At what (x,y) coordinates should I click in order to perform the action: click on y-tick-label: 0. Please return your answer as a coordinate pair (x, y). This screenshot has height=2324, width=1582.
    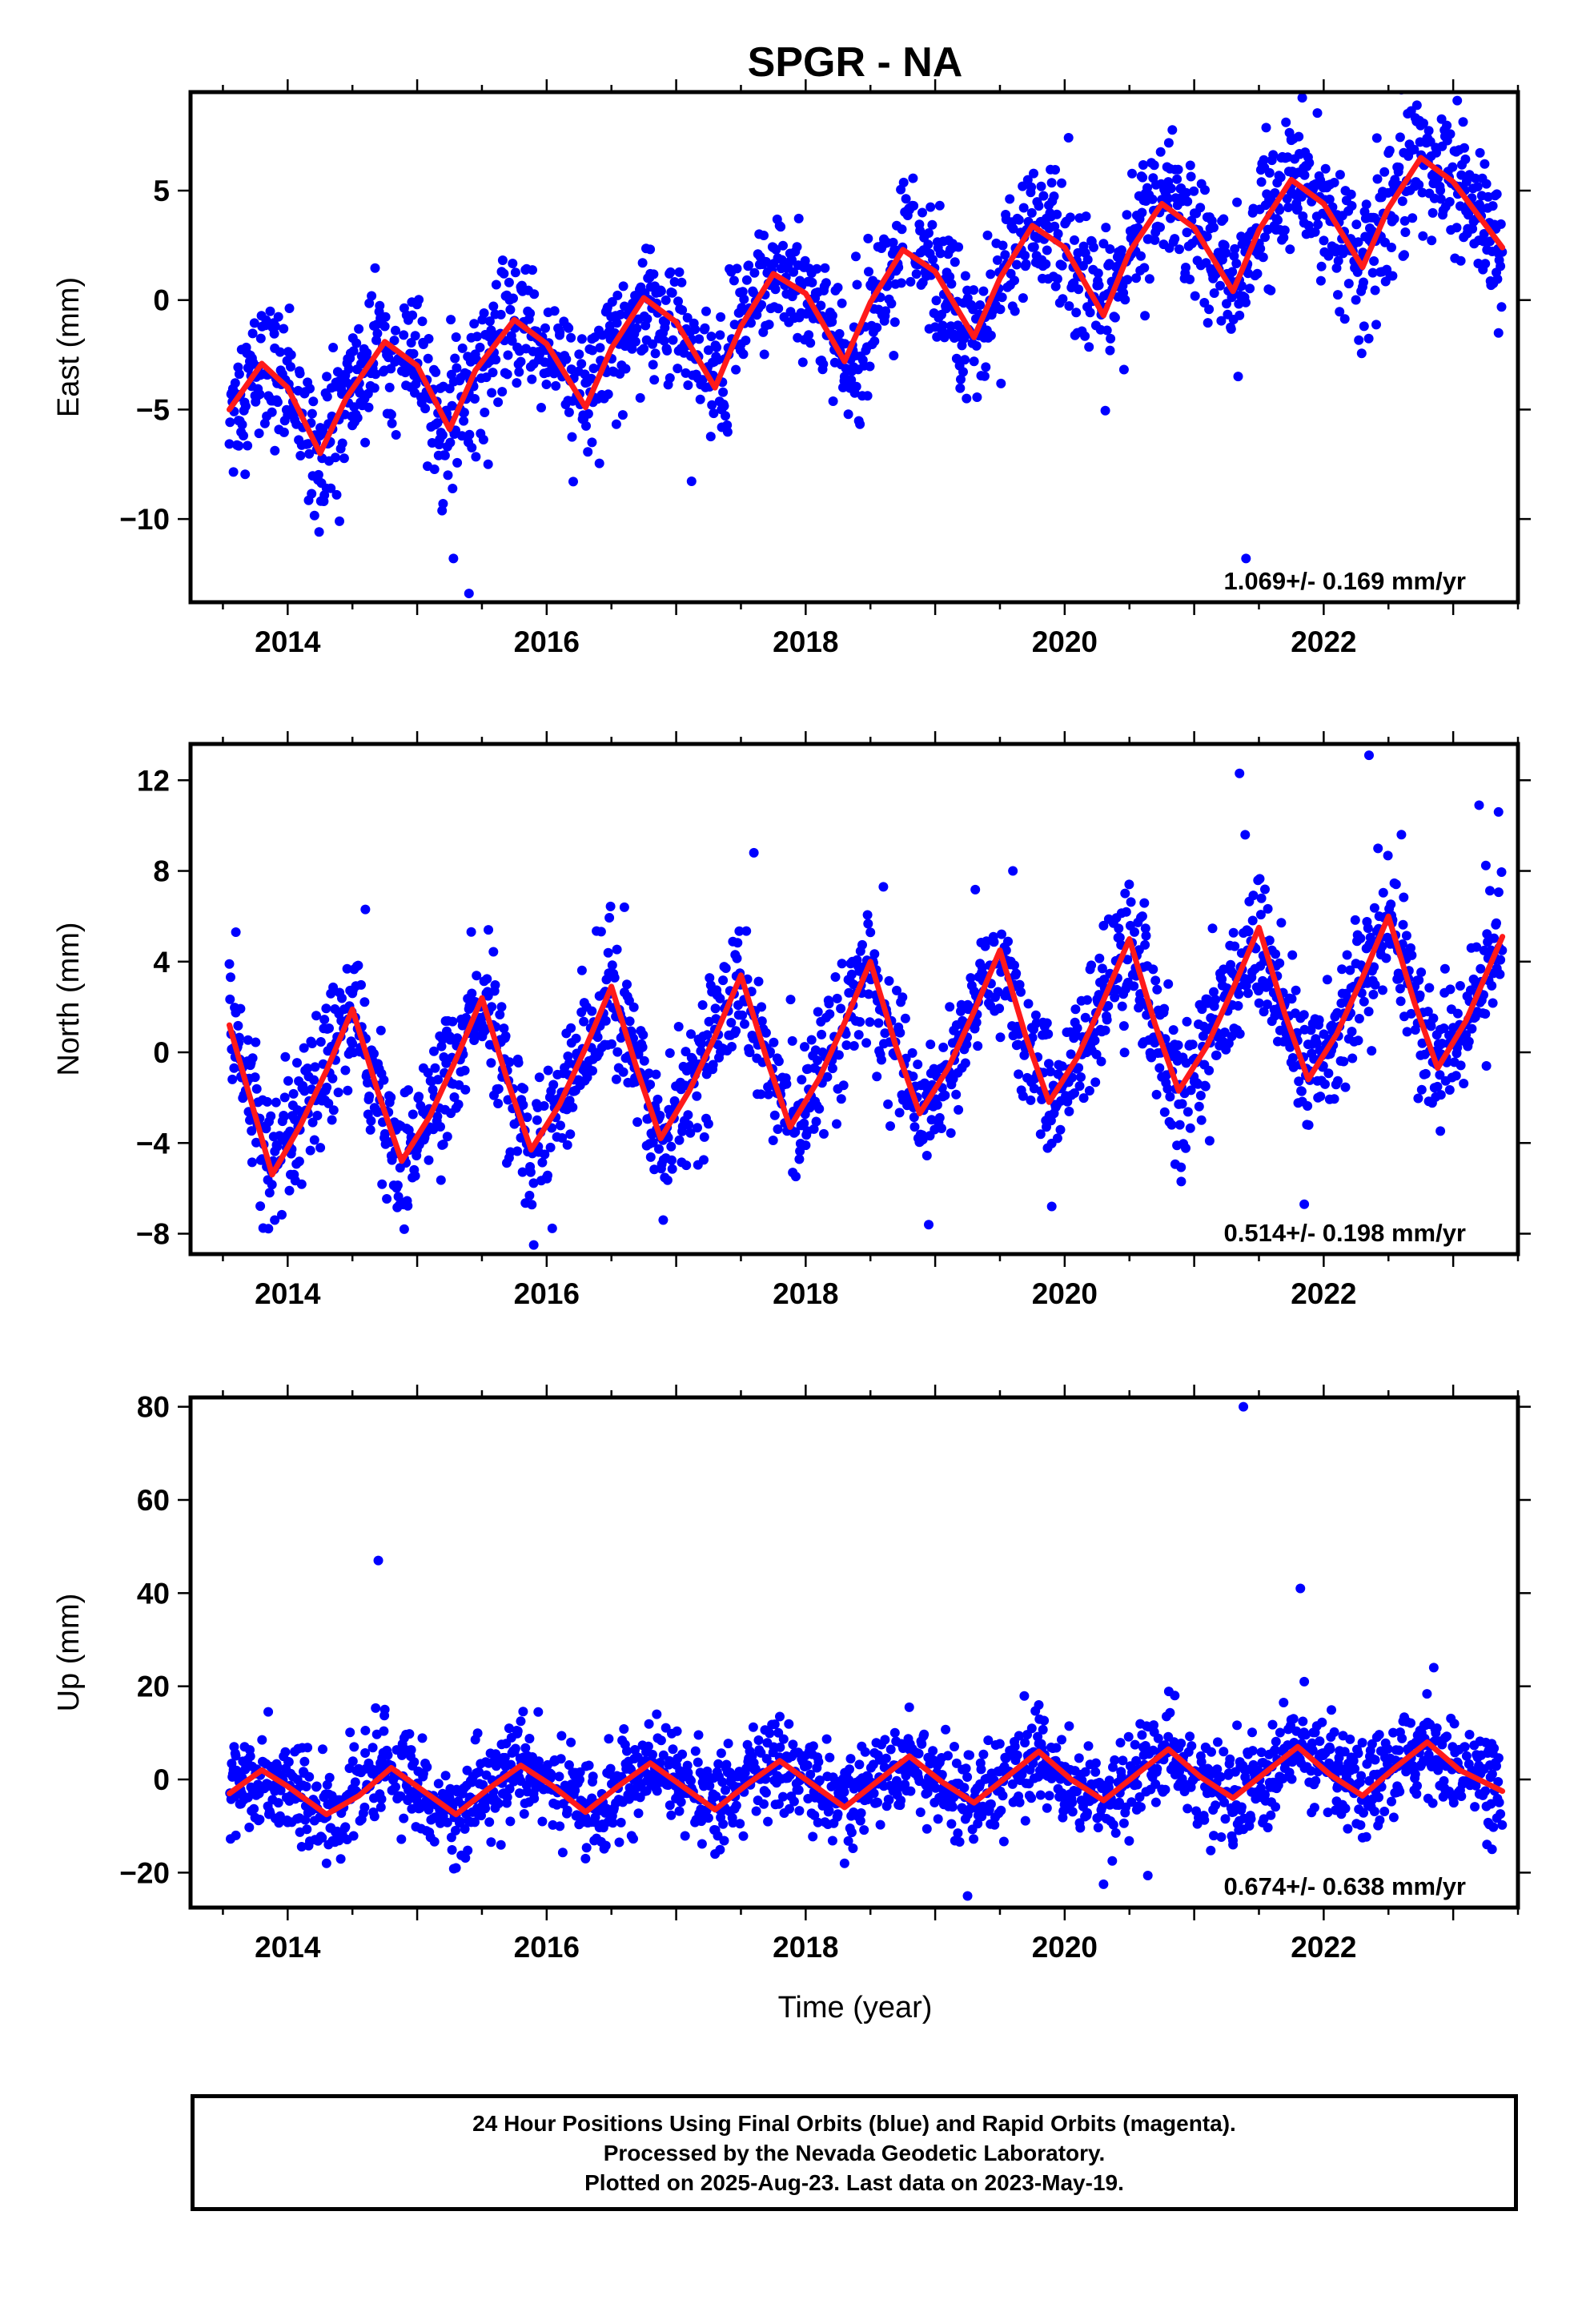
    Looking at the image, I should click on (161, 1052).